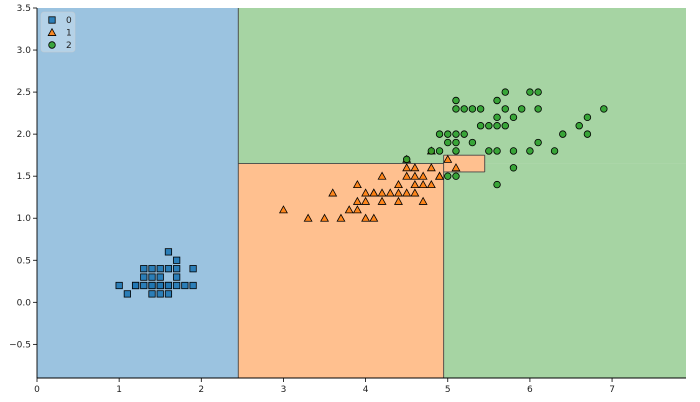  Describe the element at coordinates (201, 390) in the screenshot. I see `x-tick-label-2: 2` at that location.